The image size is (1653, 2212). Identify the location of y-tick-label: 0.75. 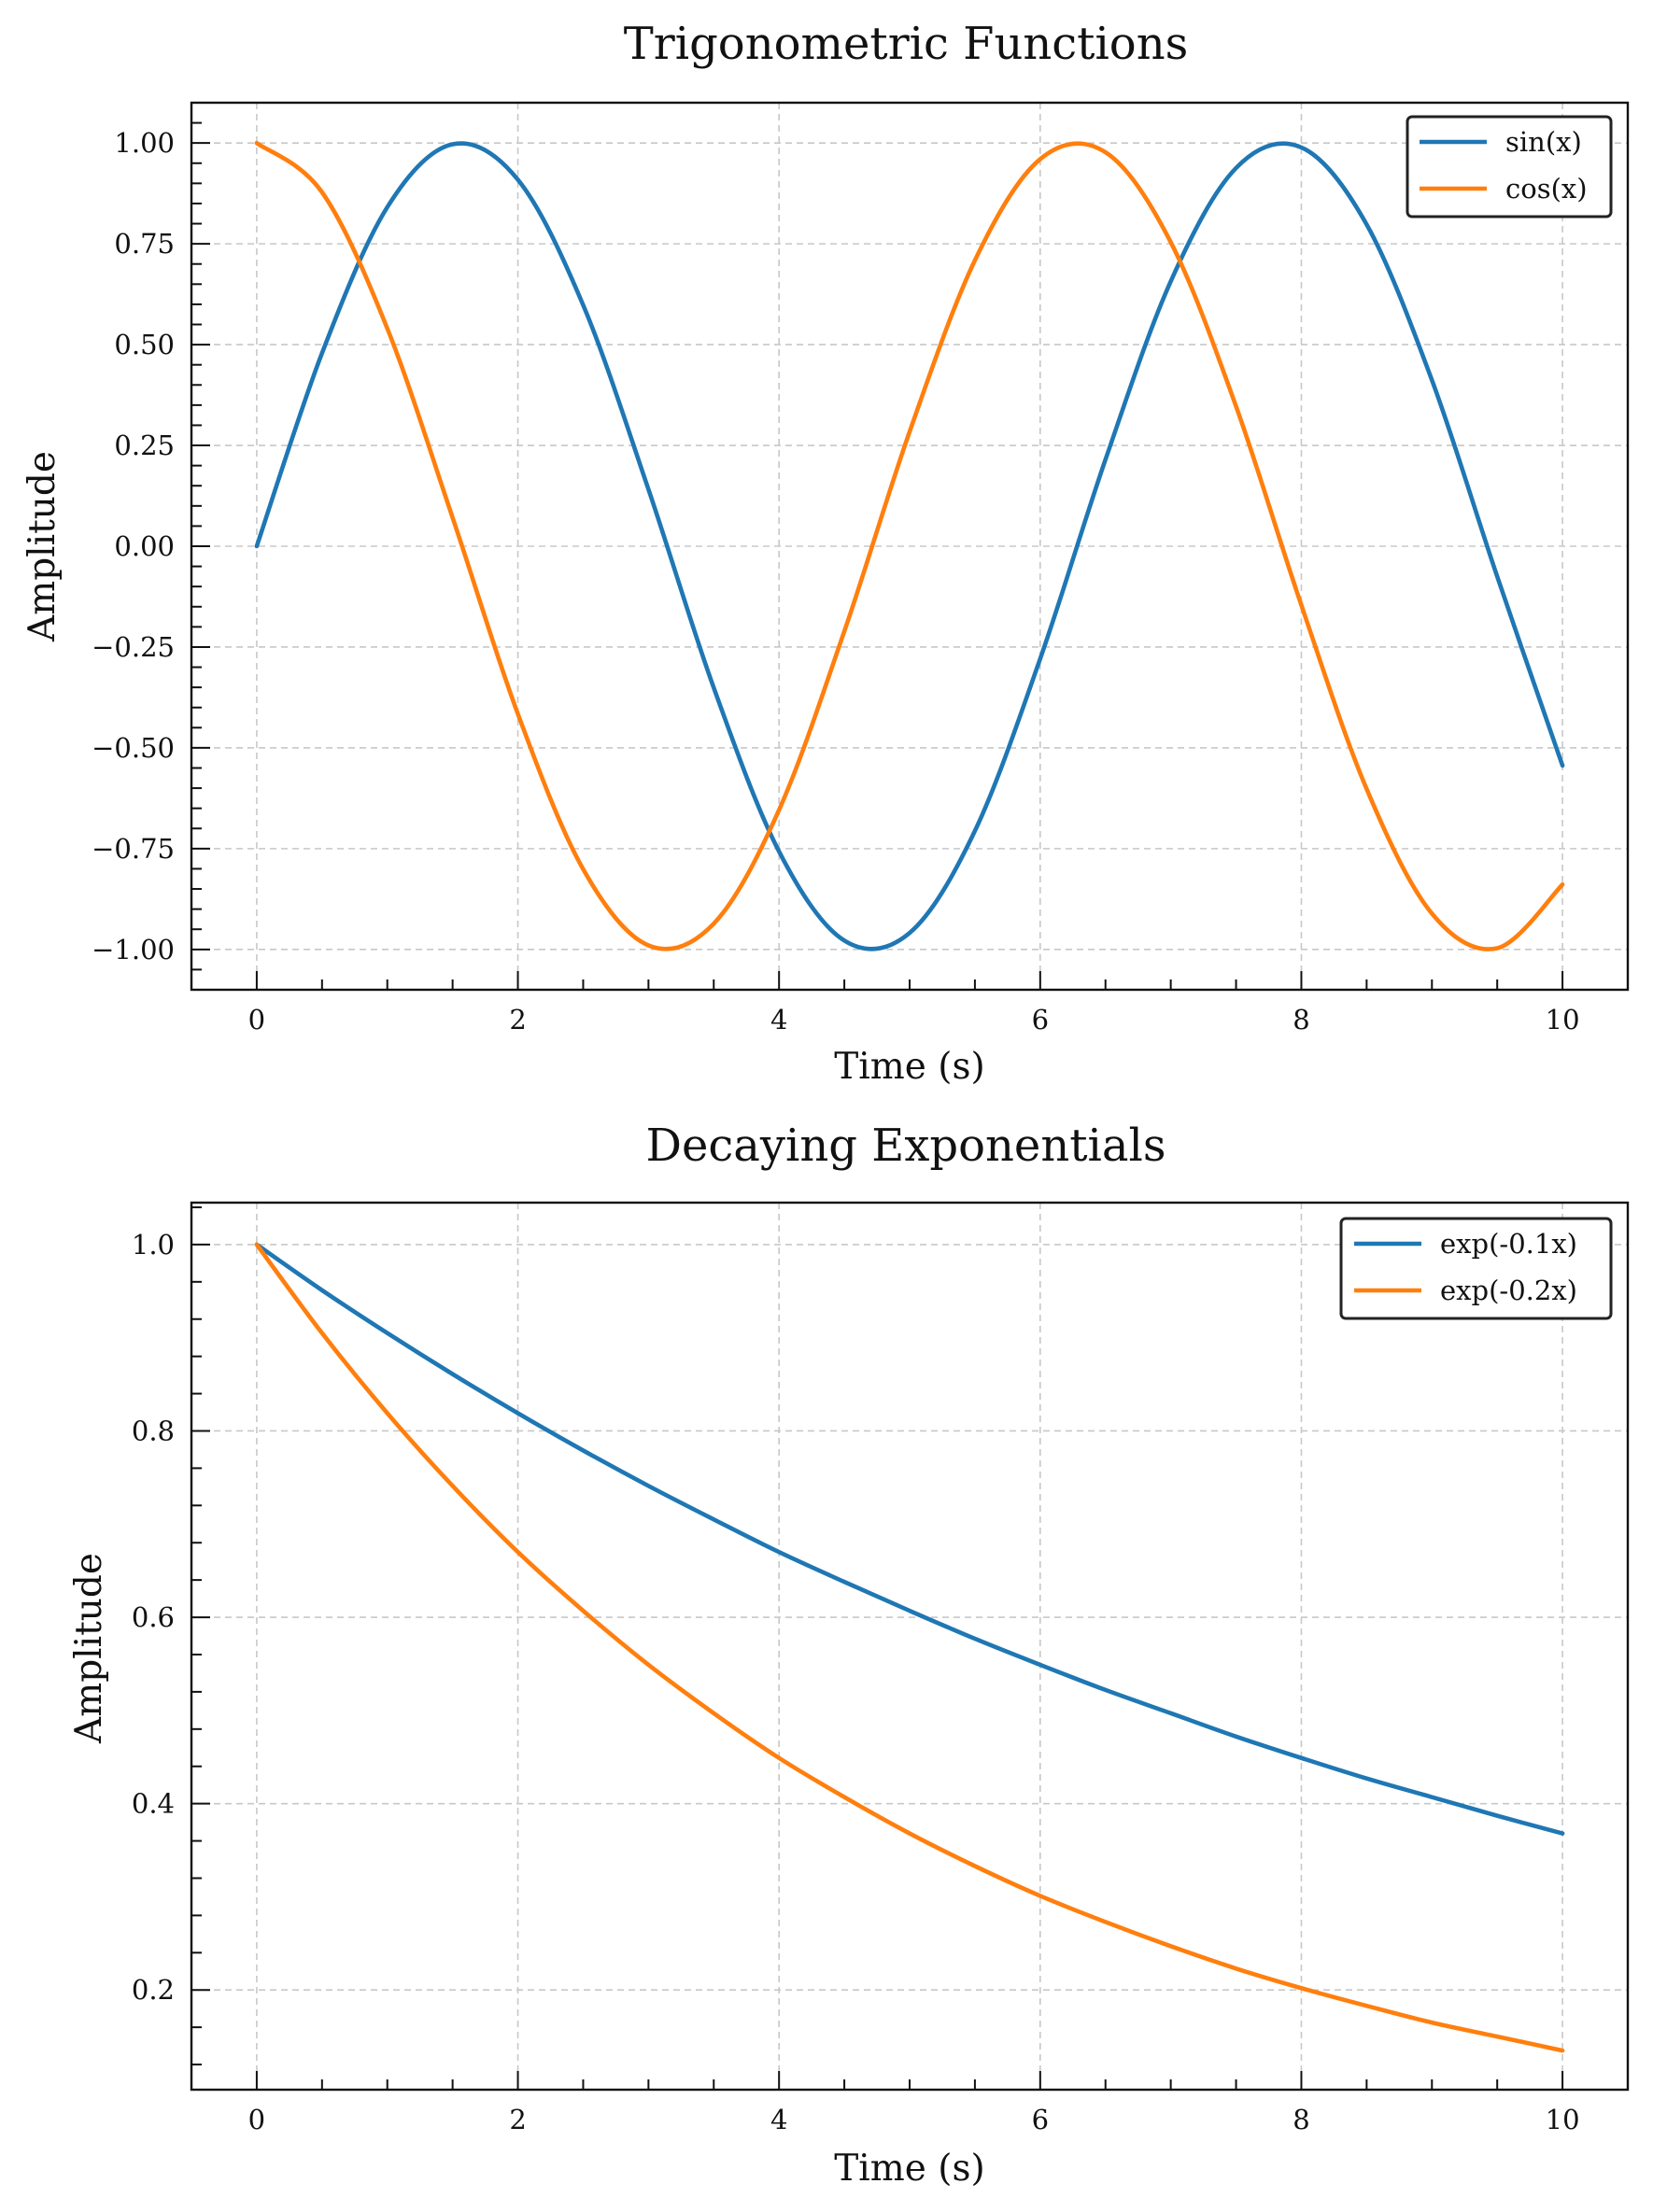
(145, 244).